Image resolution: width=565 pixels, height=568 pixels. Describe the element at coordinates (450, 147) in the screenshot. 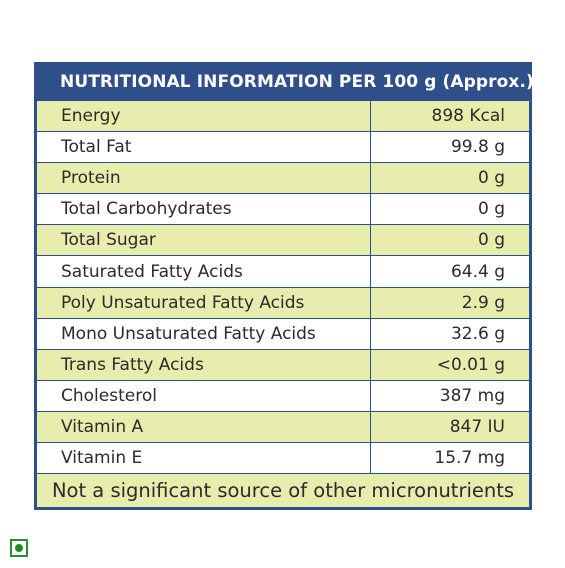

I see `nutrient-value: 99.8 g` at that location.